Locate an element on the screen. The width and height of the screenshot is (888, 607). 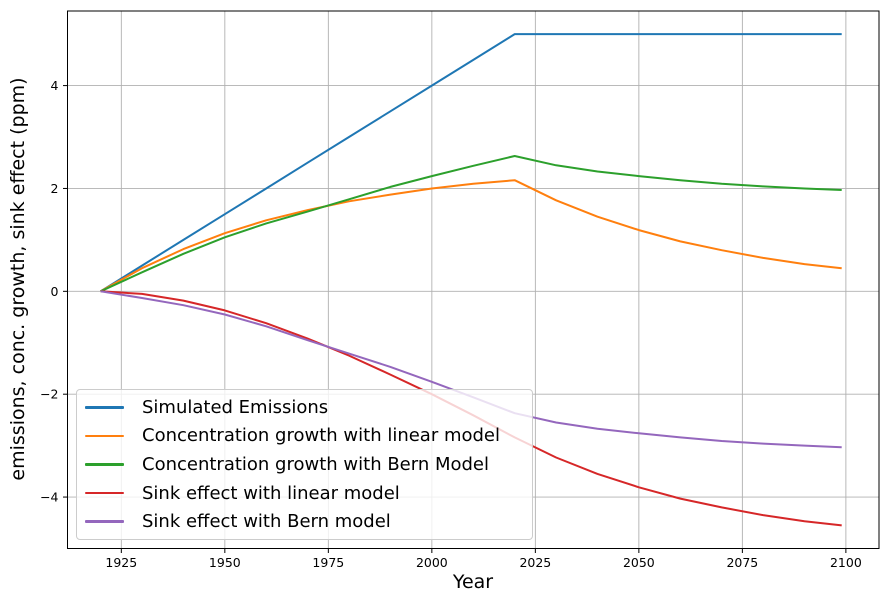
x-tick-label: 2050 is located at coordinates (639, 562).